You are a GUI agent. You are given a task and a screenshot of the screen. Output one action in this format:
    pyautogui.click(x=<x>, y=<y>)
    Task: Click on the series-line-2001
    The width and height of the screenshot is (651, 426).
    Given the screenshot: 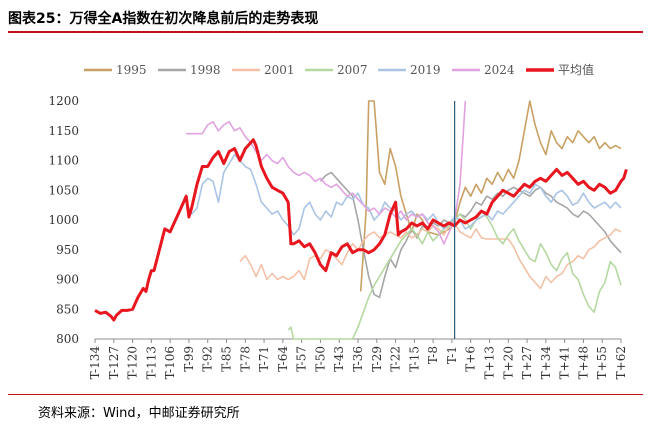 What is the action you would take?
    pyautogui.click(x=430, y=256)
    